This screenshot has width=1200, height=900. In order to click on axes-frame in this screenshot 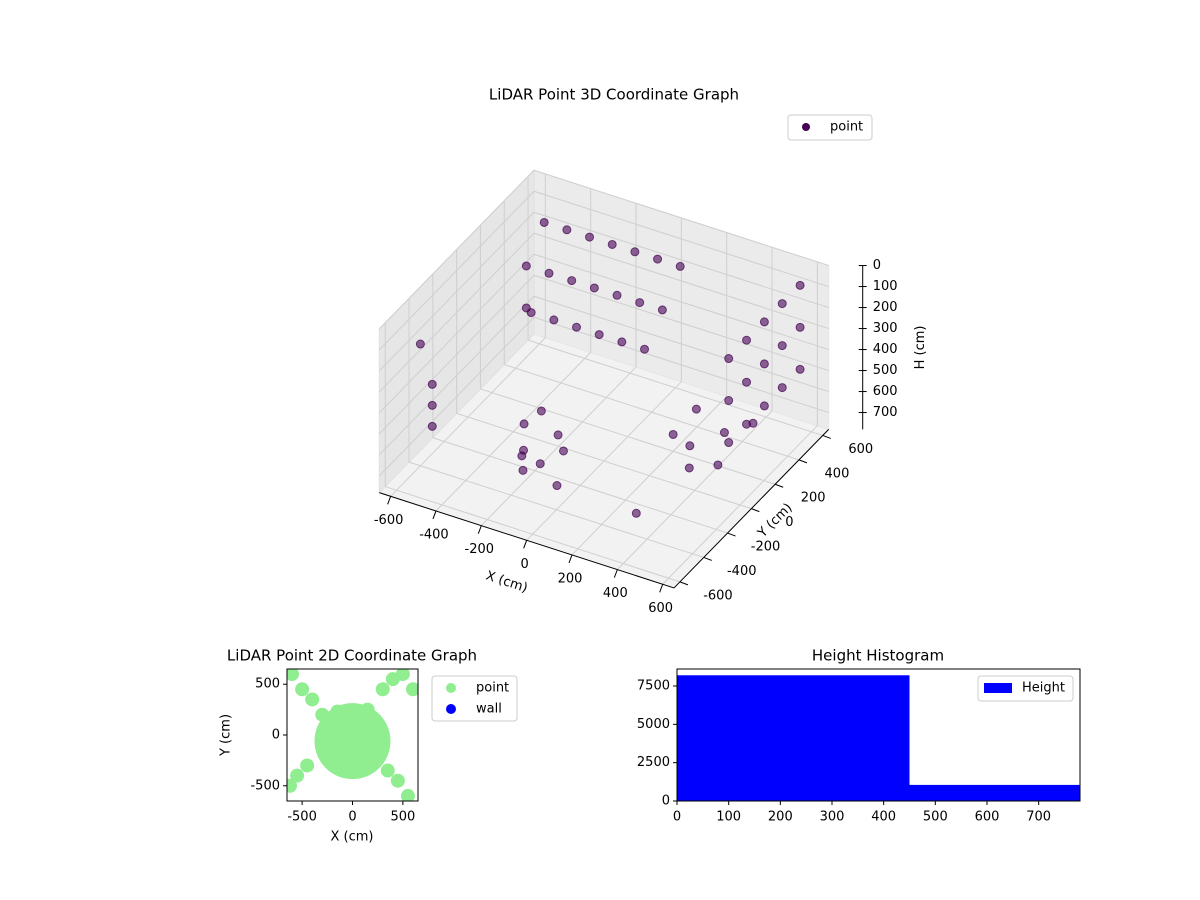, I will do `click(878, 735)`.